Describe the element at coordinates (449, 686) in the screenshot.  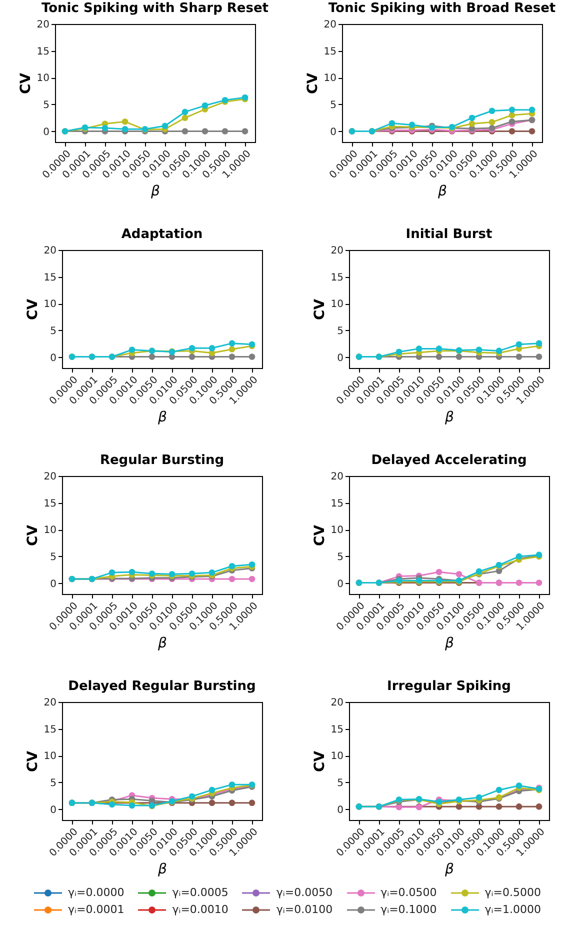
I see `chart-title: Irregular Spiking` at that location.